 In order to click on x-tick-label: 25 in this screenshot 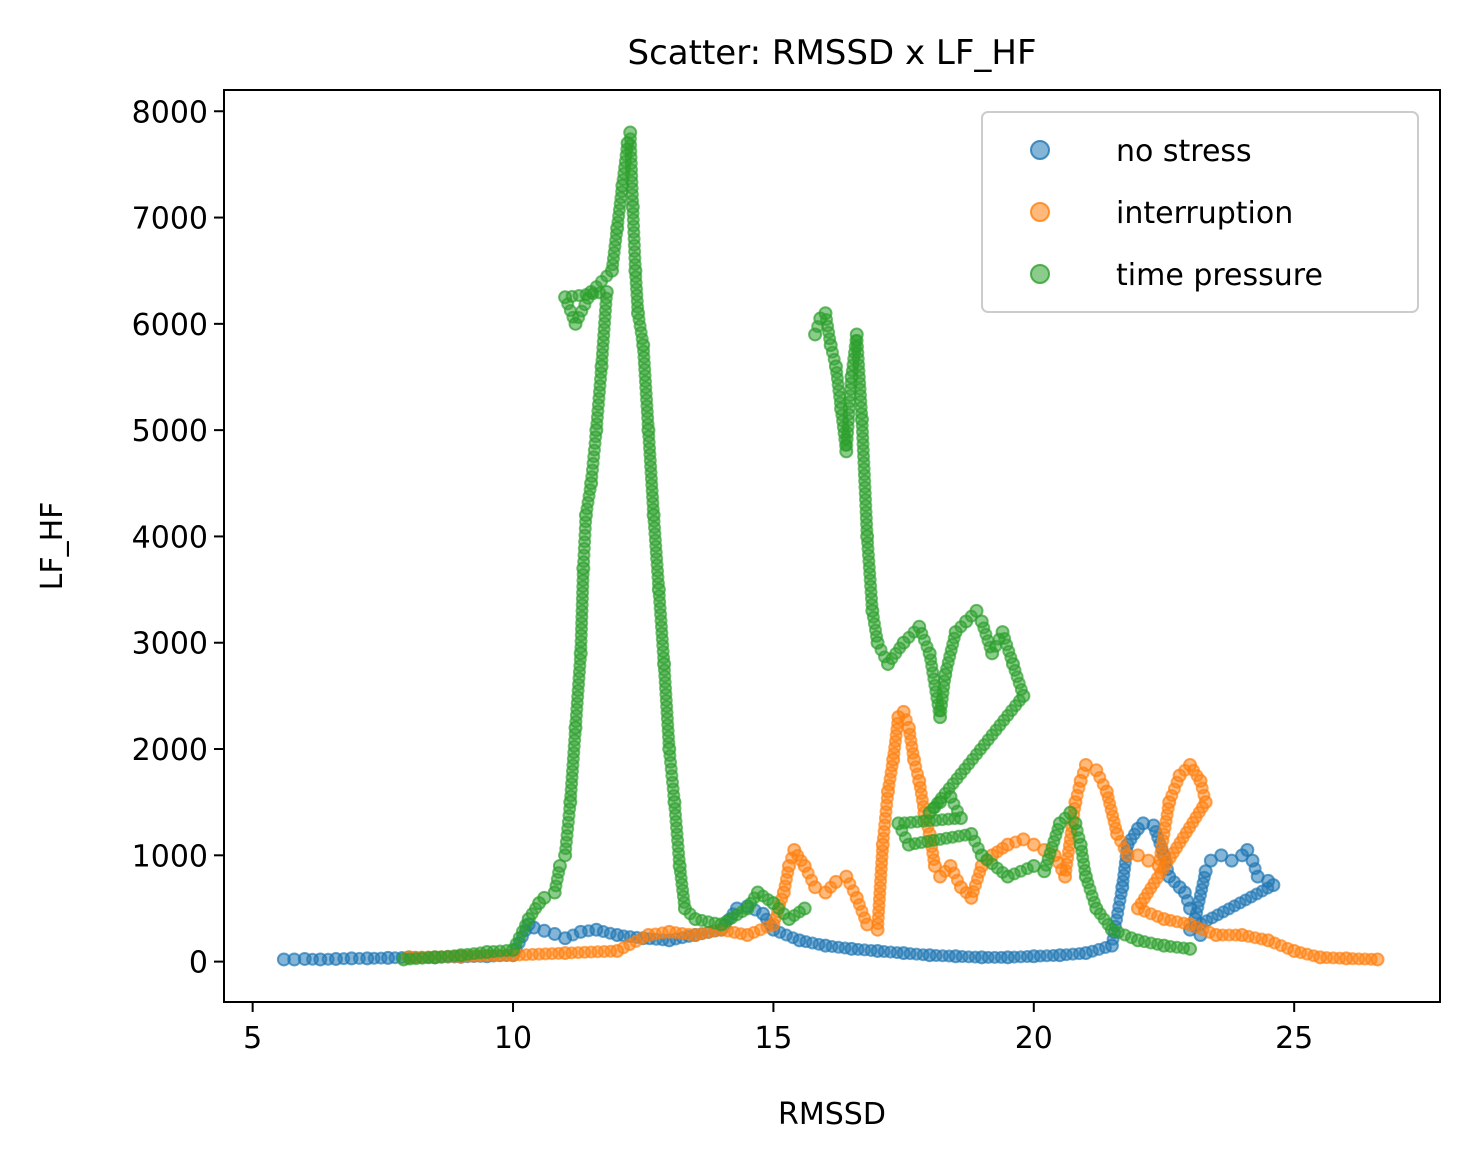, I will do `click(1294, 1038)`.